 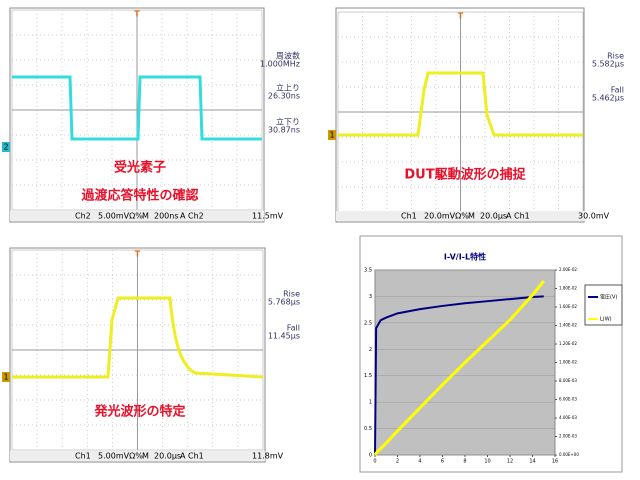 What do you see at coordinates (442, 462) in the screenshot?
I see `x-tick-label: 6` at bounding box center [442, 462].